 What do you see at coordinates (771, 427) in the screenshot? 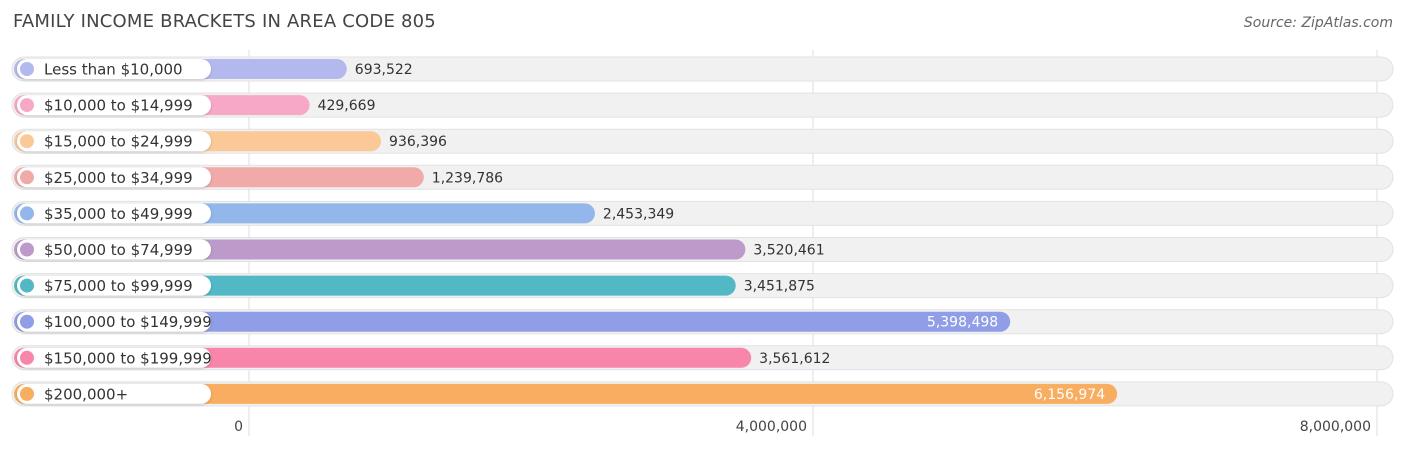
I see `x-tick-label: 4,000,000` at bounding box center [771, 427].